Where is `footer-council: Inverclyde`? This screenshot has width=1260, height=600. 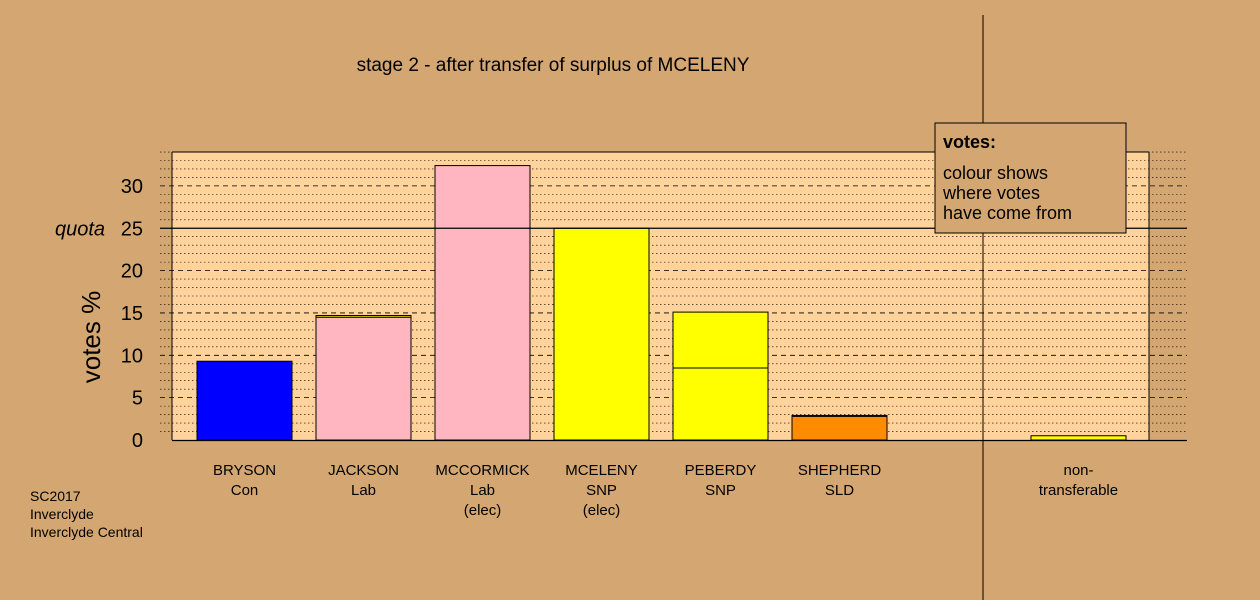 footer-council: Inverclyde is located at coordinates (62, 514).